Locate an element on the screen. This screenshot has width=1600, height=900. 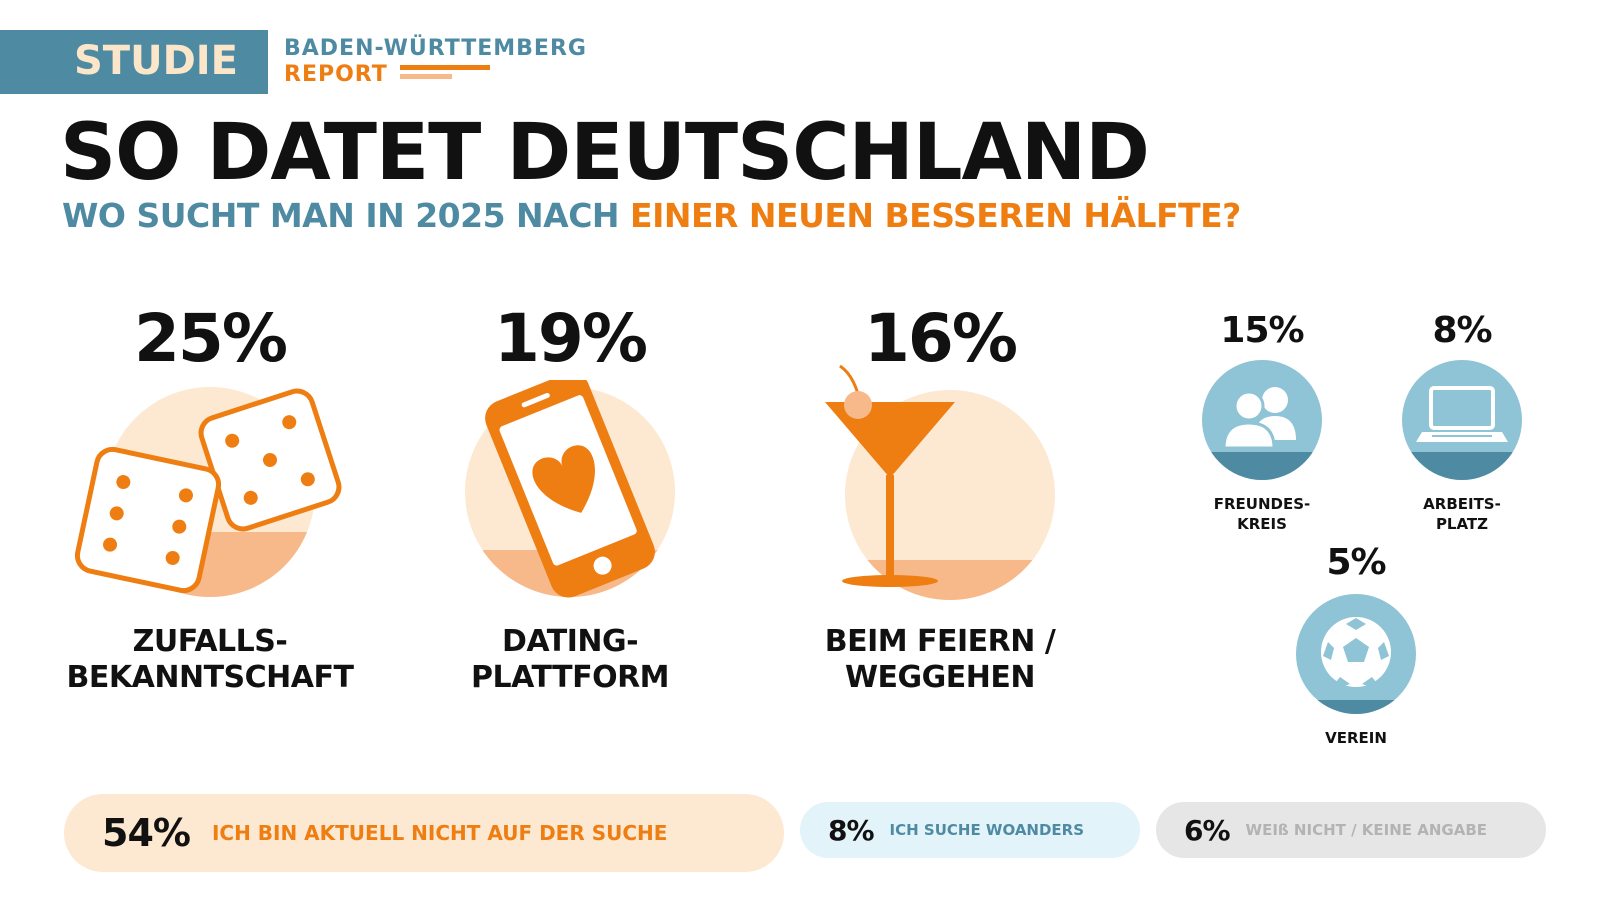
laptop-icon is located at coordinates (1462, 420).